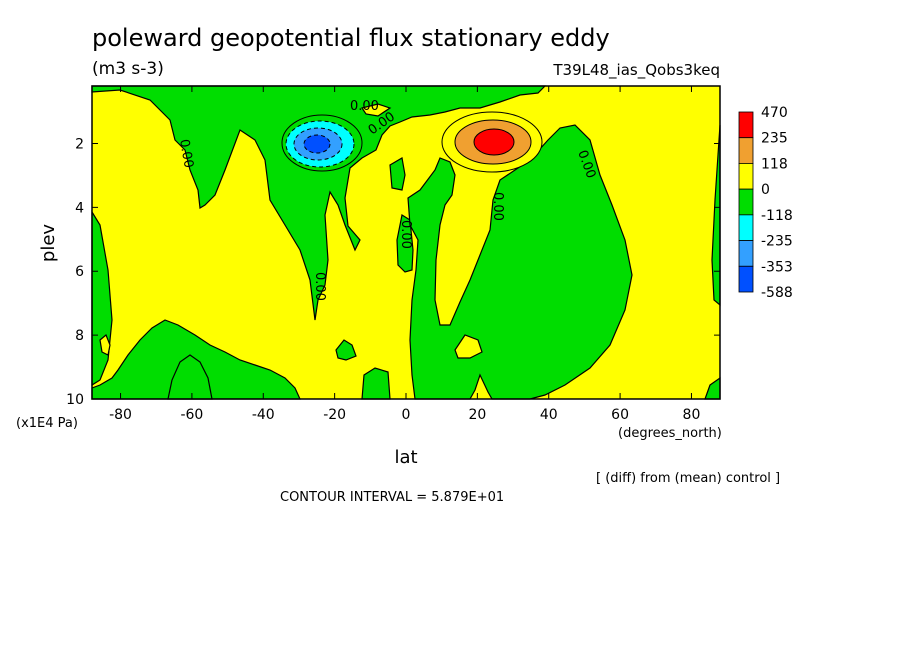 This screenshot has height=654, width=904. I want to click on x-tick-label: 40, so click(549, 415).